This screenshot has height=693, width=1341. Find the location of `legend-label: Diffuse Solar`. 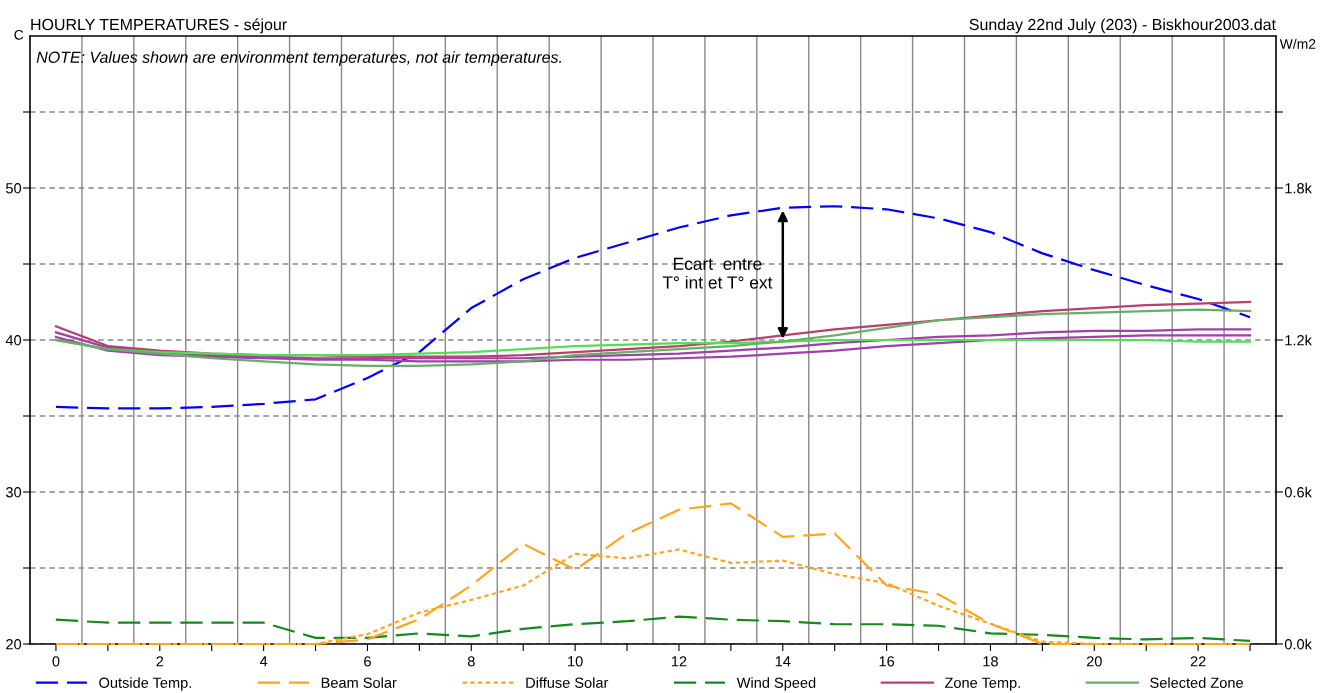

legend-label: Diffuse Solar is located at coordinates (567, 682).